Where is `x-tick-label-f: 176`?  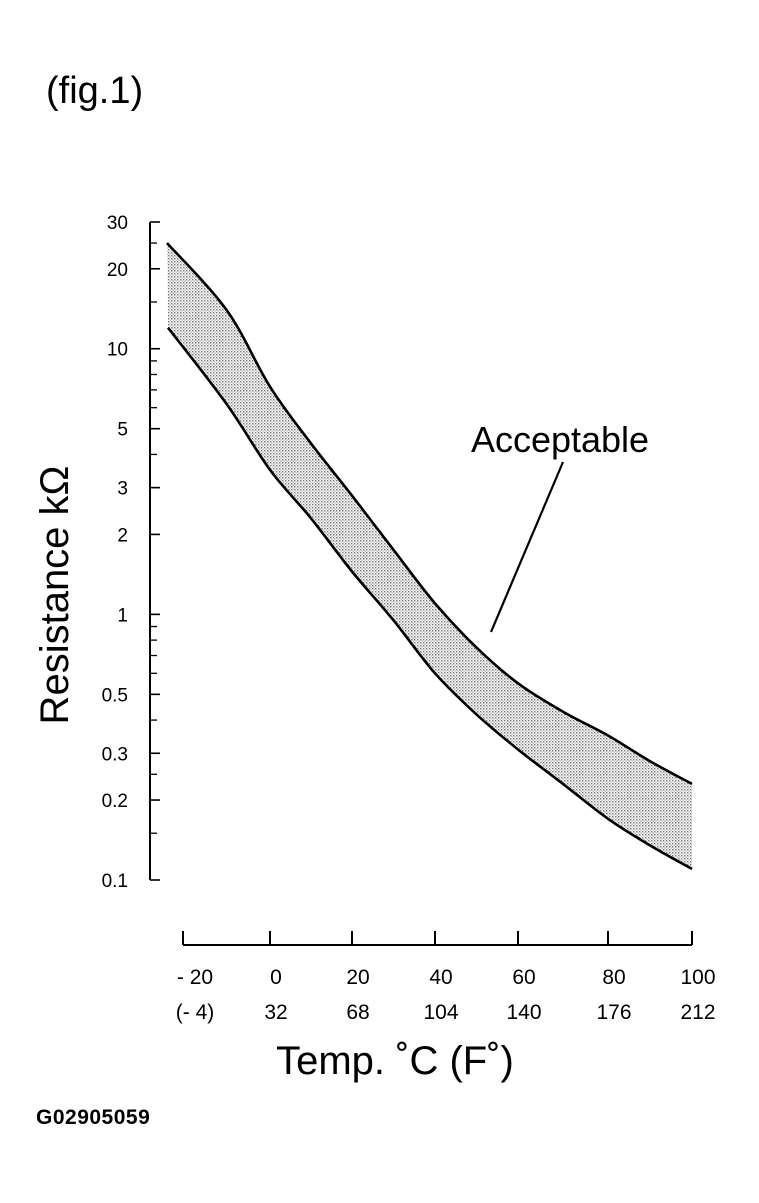 x-tick-label-f: 176 is located at coordinates (613, 1012).